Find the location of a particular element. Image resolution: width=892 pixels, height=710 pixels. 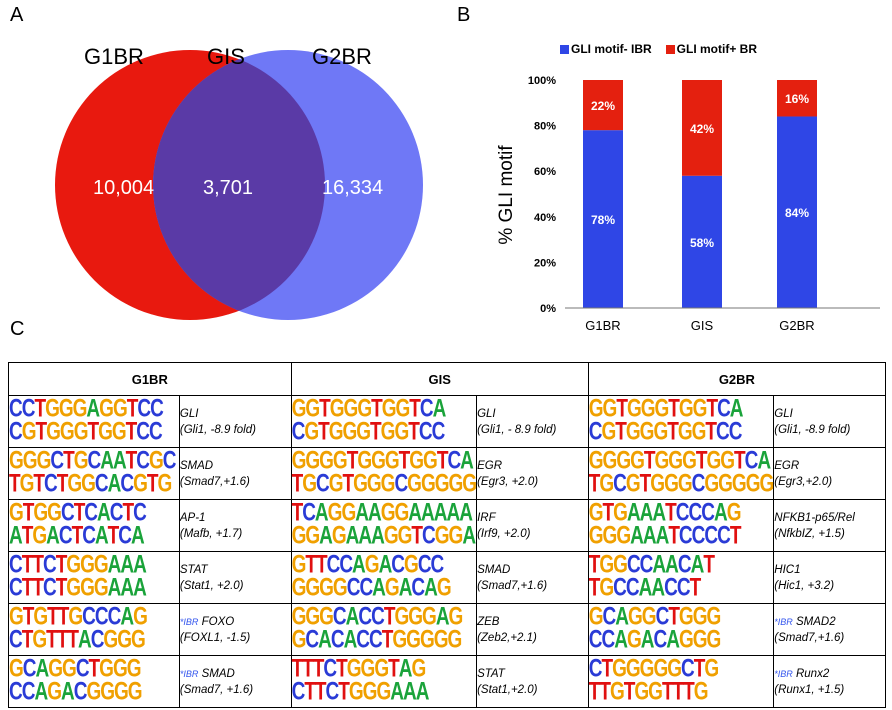

motif-name-line: ZEB is located at coordinates (532, 622).